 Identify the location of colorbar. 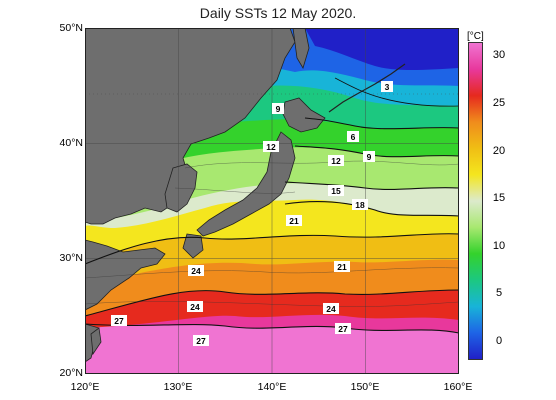
(475, 201).